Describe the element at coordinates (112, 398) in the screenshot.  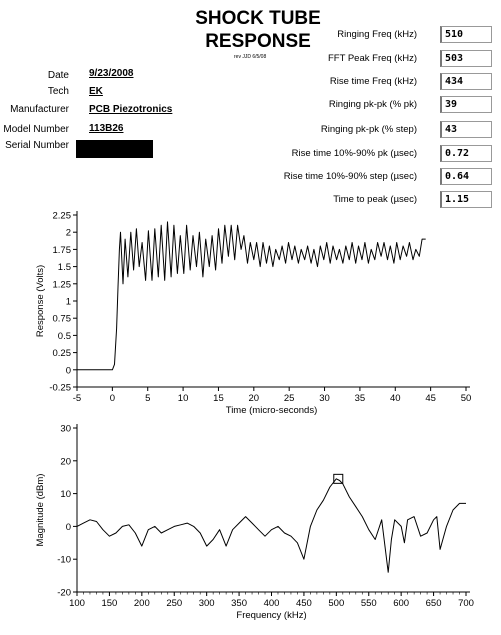
I see `response-x-tick-label: 0` at that location.